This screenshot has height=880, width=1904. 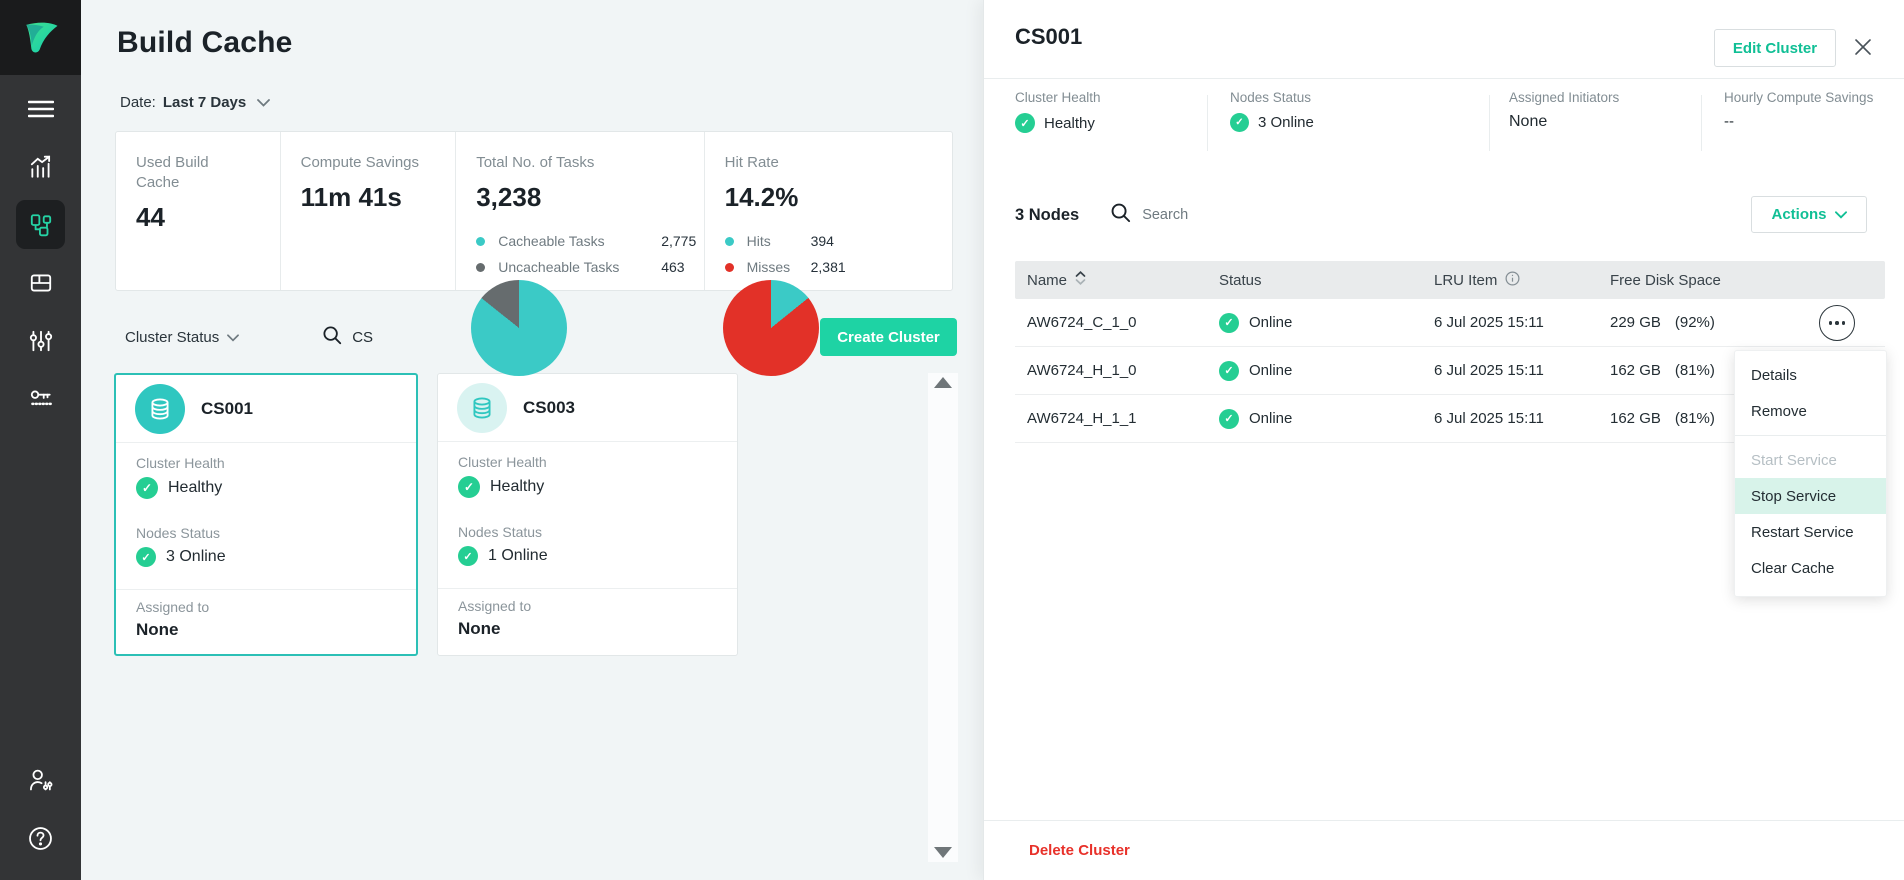 What do you see at coordinates (1779, 411) in the screenshot?
I see `menu-item-remove: Remove` at bounding box center [1779, 411].